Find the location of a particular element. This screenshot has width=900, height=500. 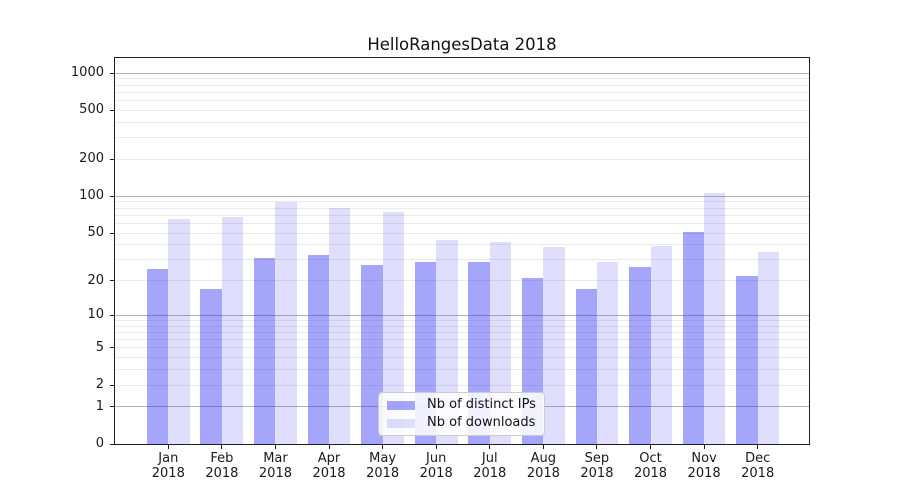

x-tick-label: Apr 2018 is located at coordinates (329, 466).